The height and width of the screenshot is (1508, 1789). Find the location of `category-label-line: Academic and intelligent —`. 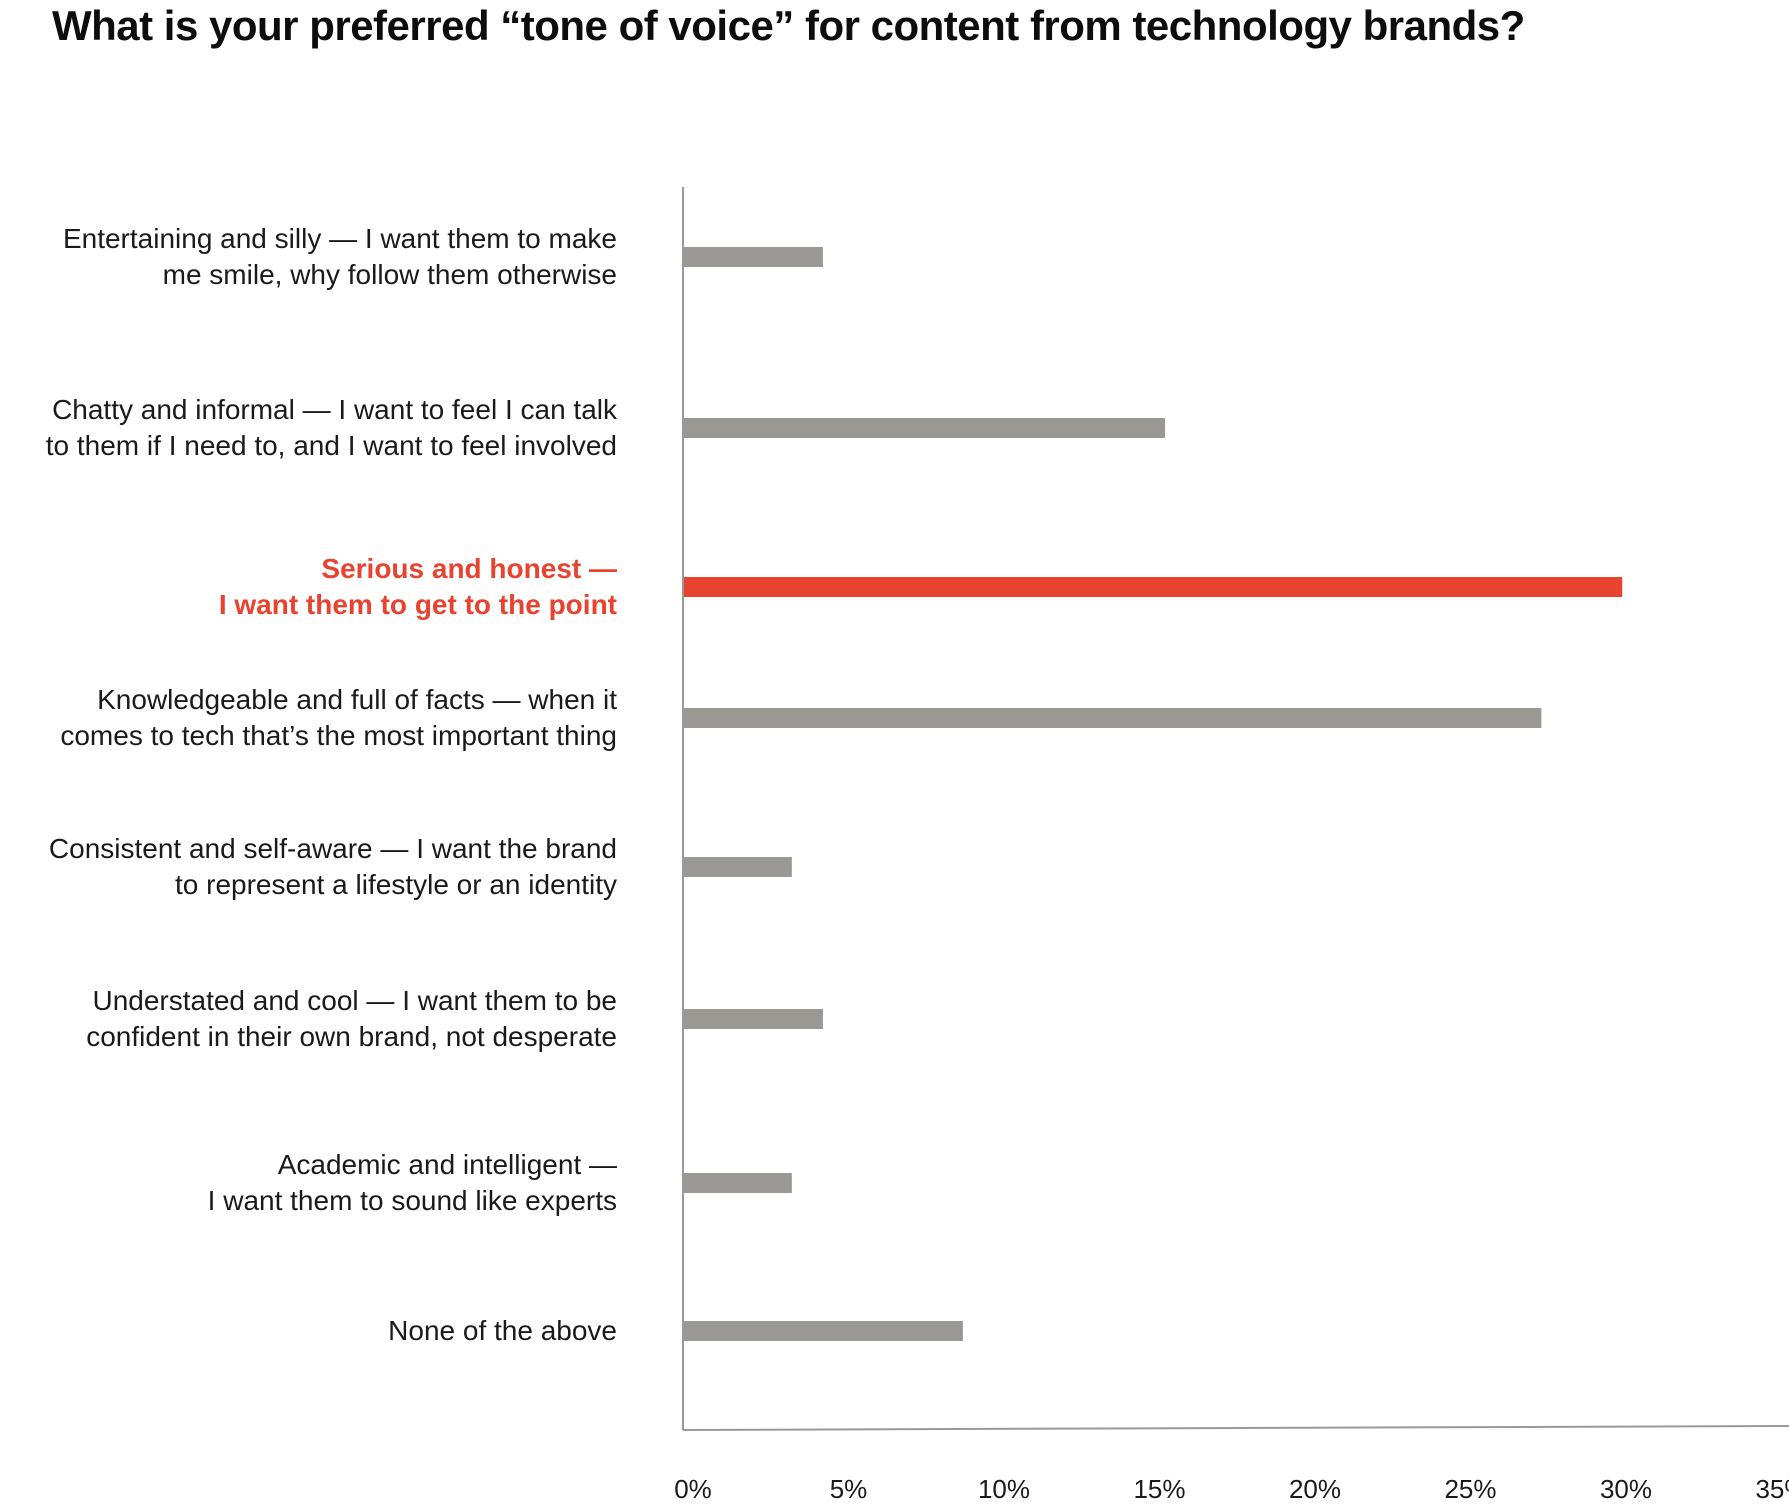

category-label-line: Academic and intelligent — is located at coordinates (447, 1164).